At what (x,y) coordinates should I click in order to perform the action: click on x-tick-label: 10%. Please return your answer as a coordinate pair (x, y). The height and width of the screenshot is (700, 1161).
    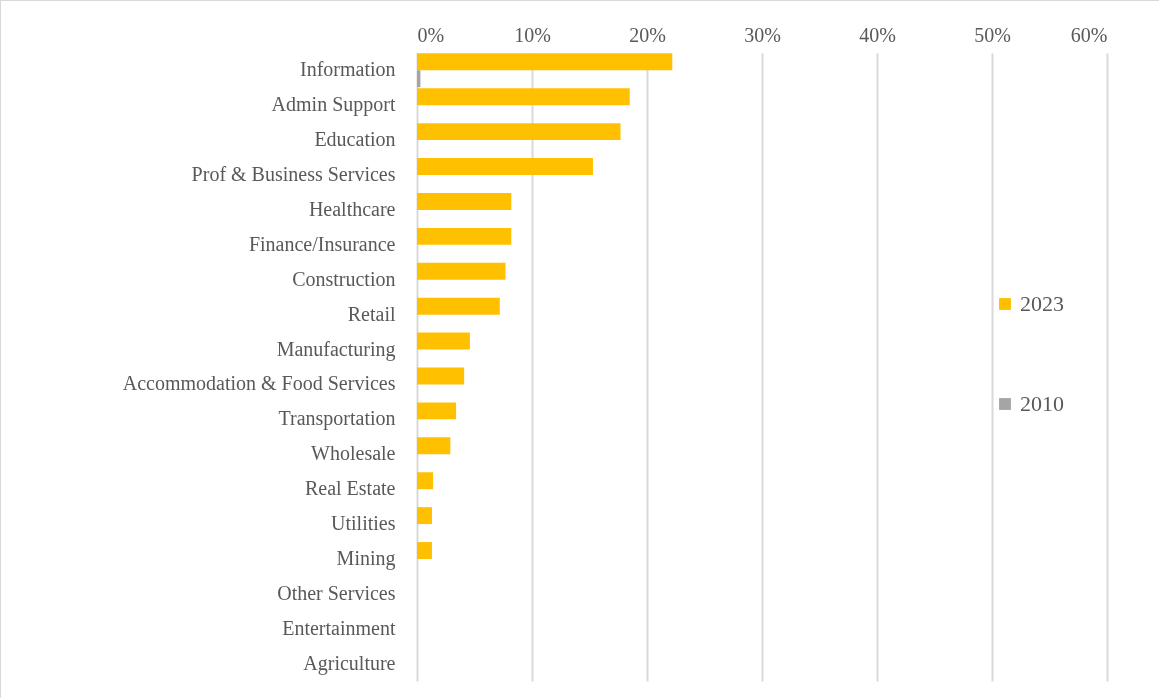
    Looking at the image, I should click on (532, 34).